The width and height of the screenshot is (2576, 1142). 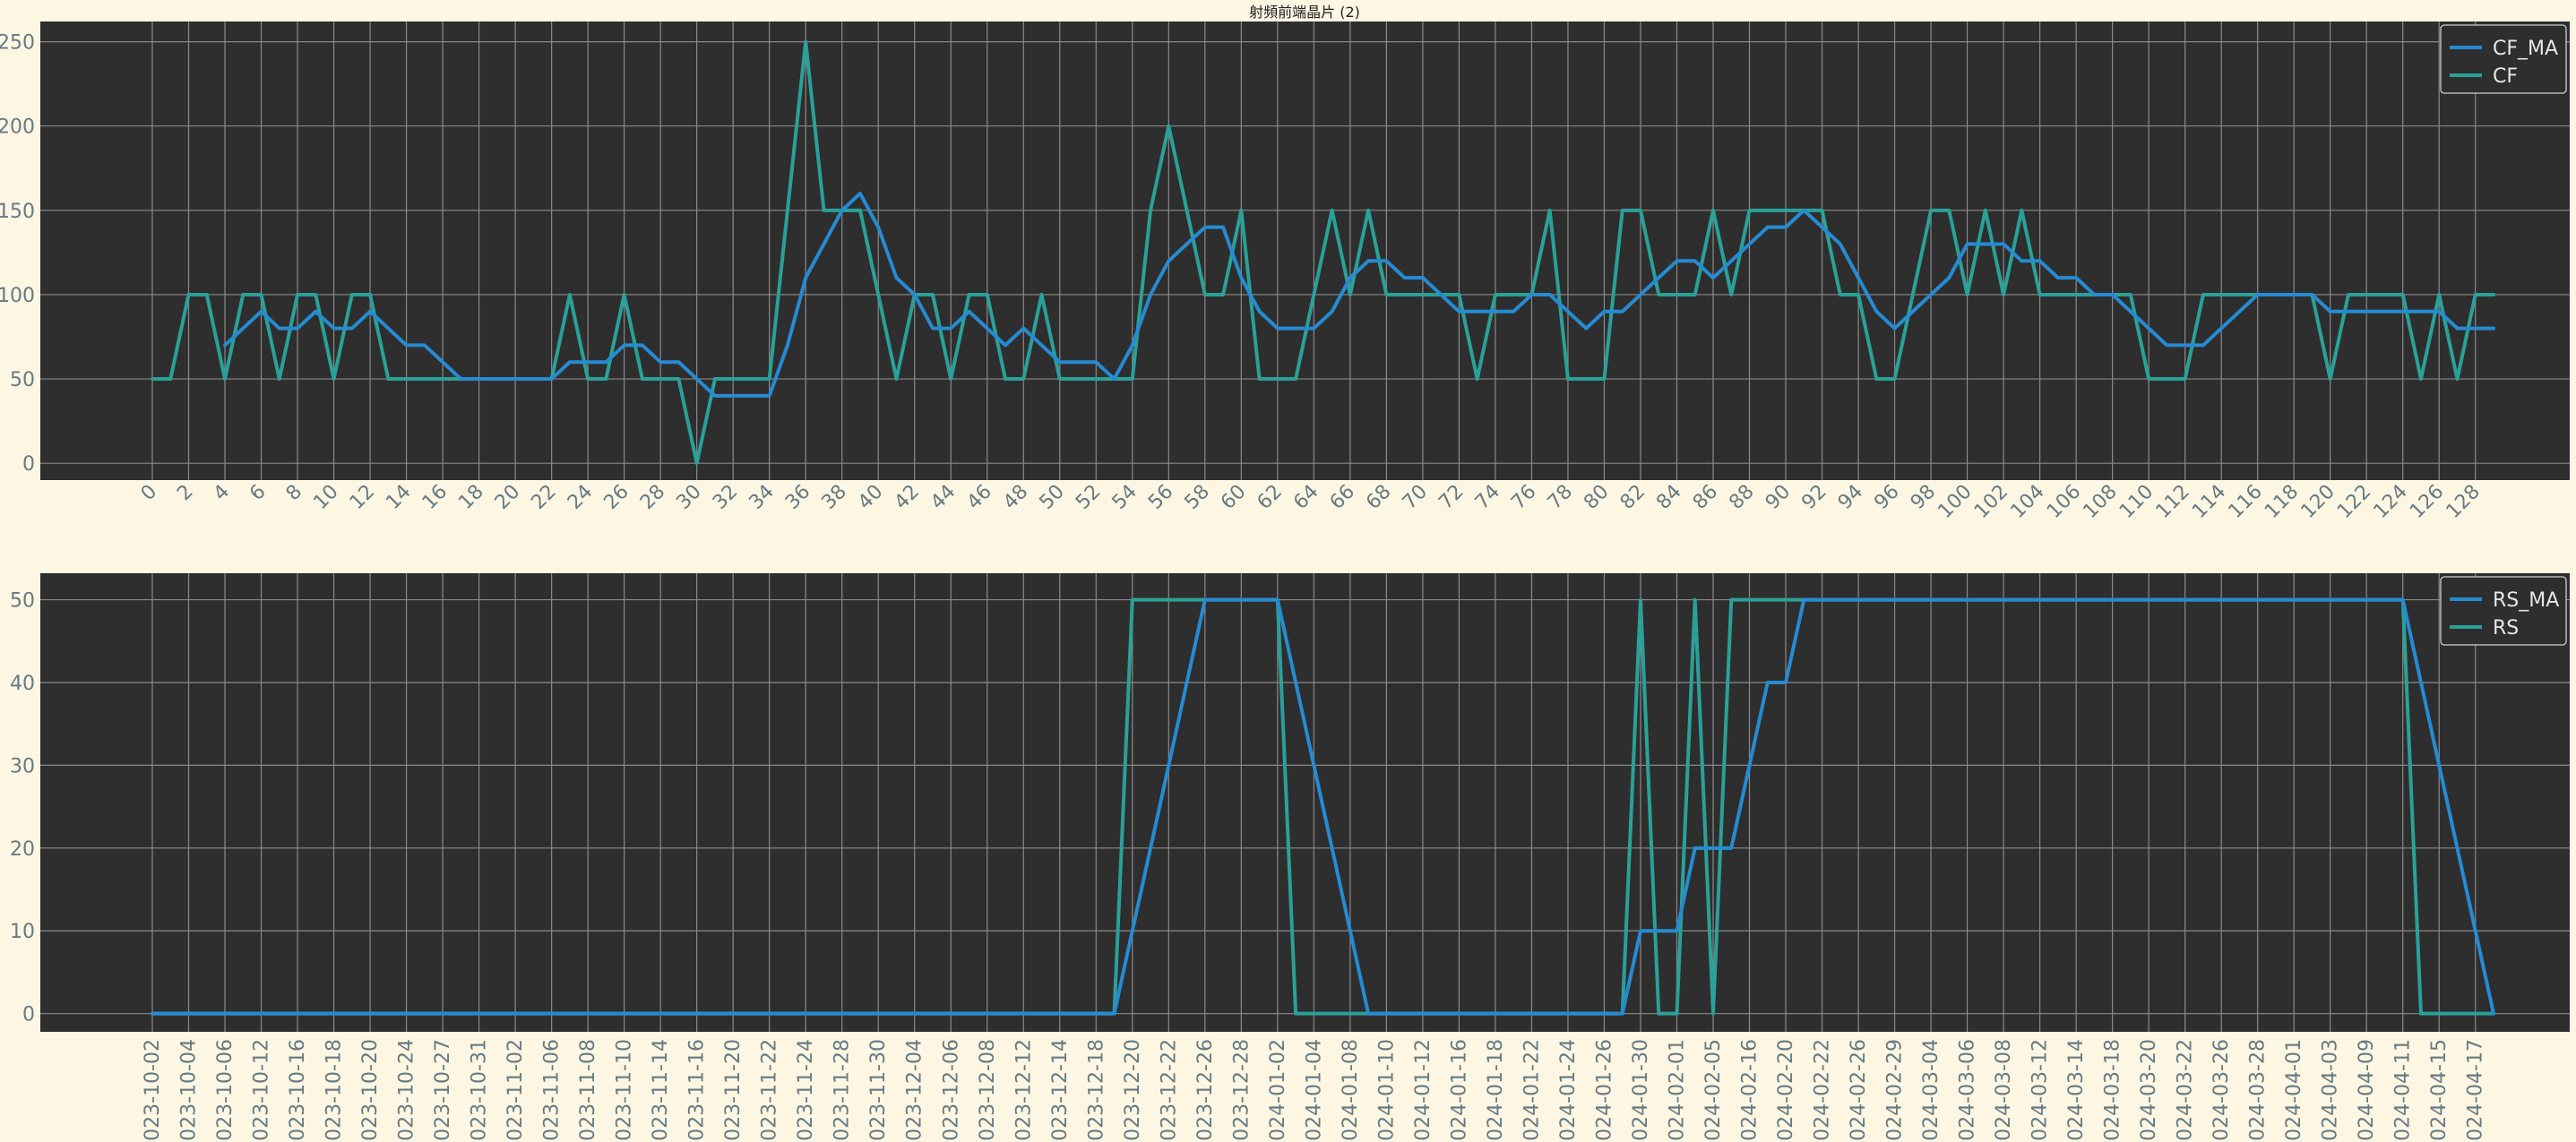 What do you see at coordinates (1205, 1090) in the screenshot?
I see `rs-x-tick-label: 2023-12-26` at bounding box center [1205, 1090].